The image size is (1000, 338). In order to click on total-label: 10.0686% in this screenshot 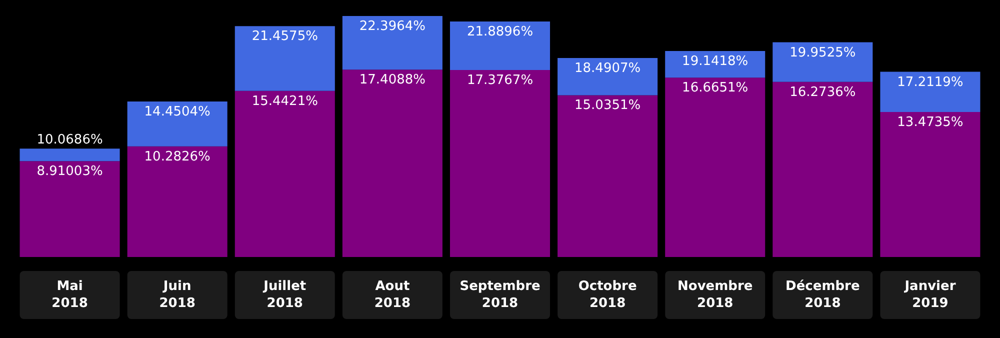, I will do `click(69, 140)`.